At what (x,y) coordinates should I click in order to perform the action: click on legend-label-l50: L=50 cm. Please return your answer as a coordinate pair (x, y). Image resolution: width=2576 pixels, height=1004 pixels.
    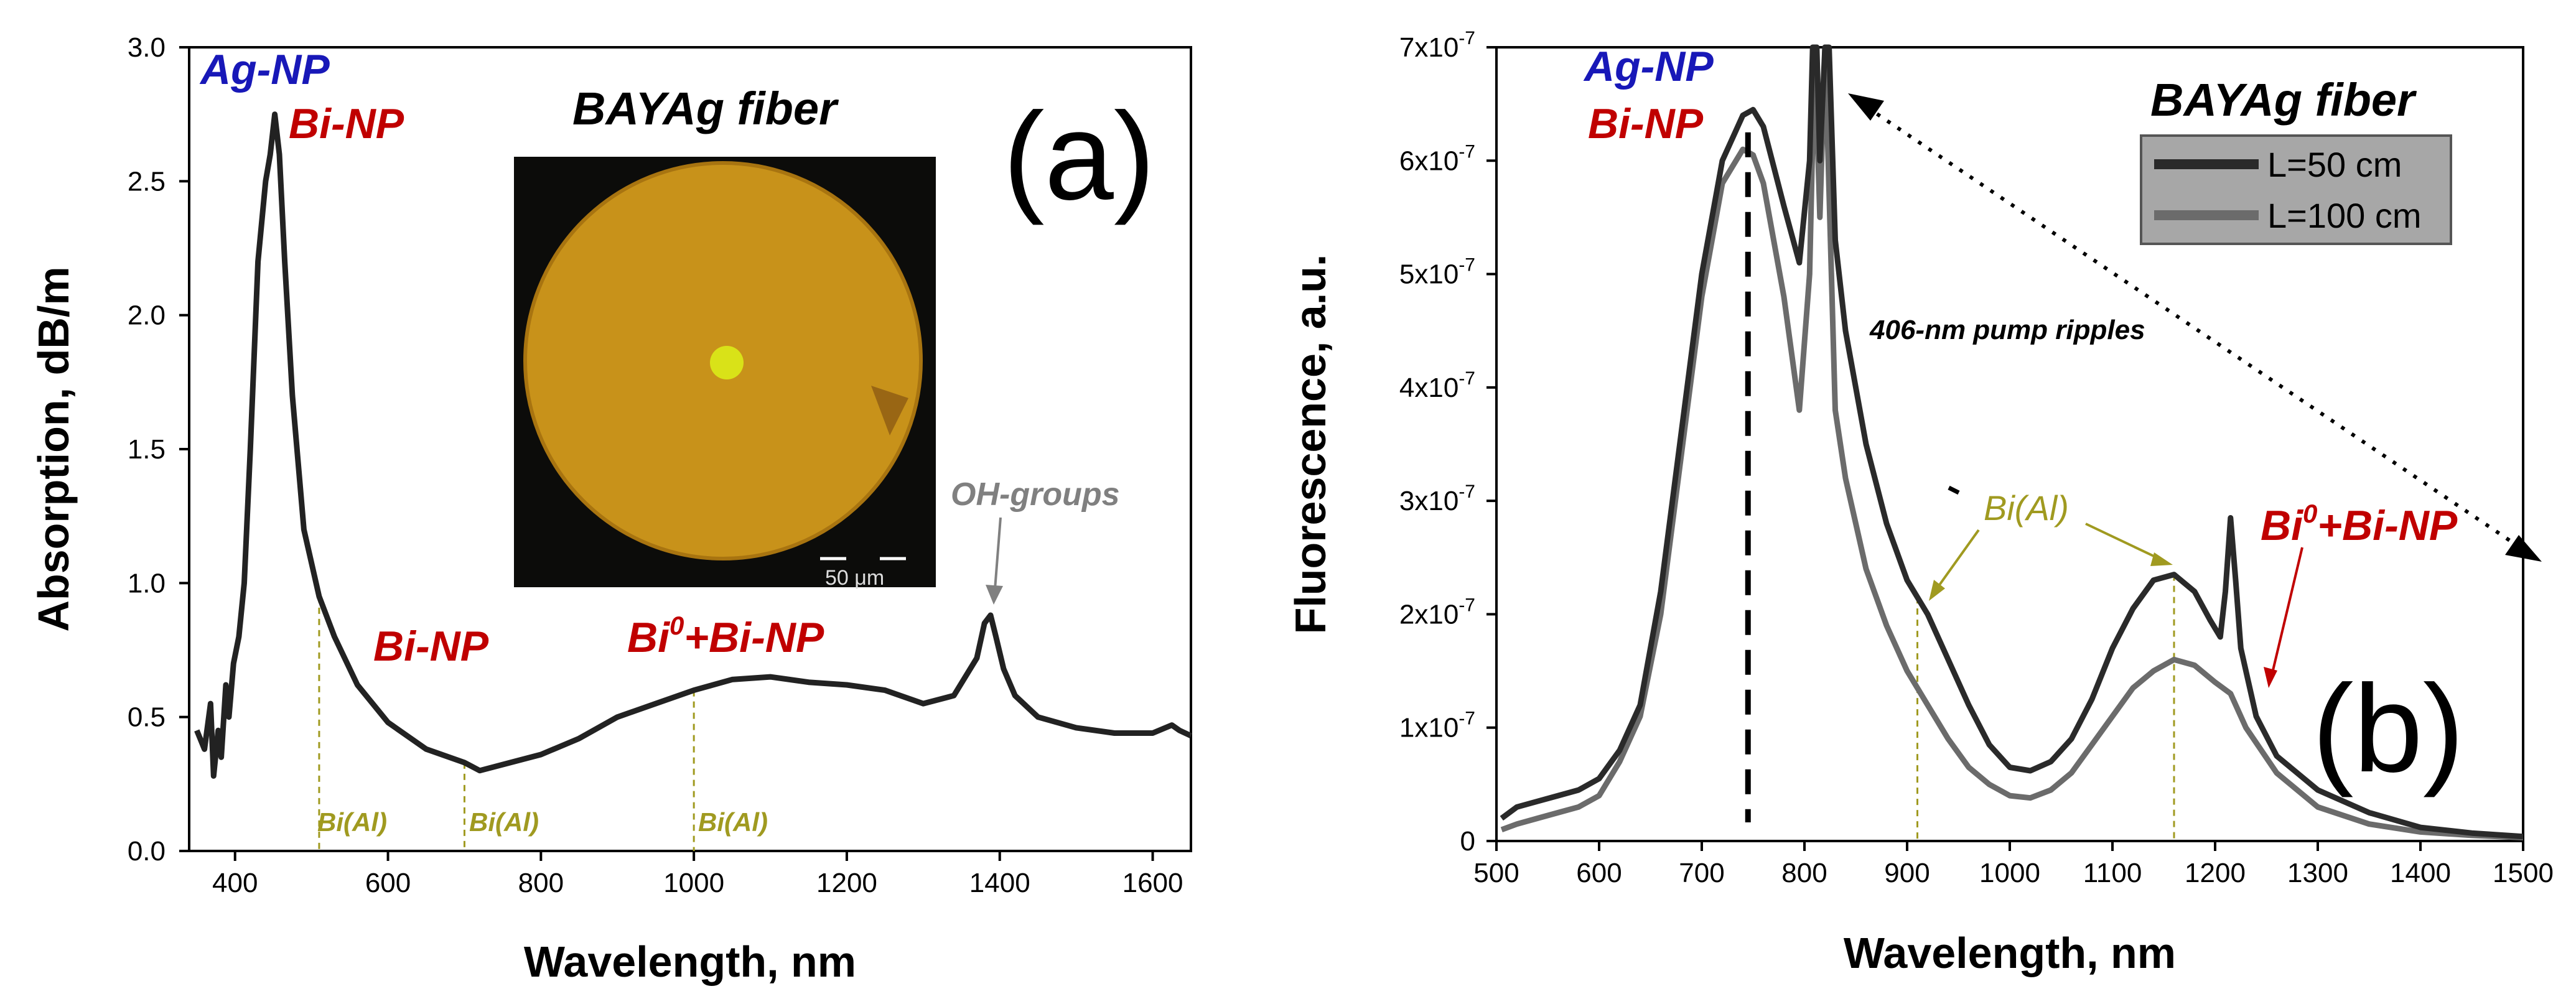
    Looking at the image, I should click on (2334, 164).